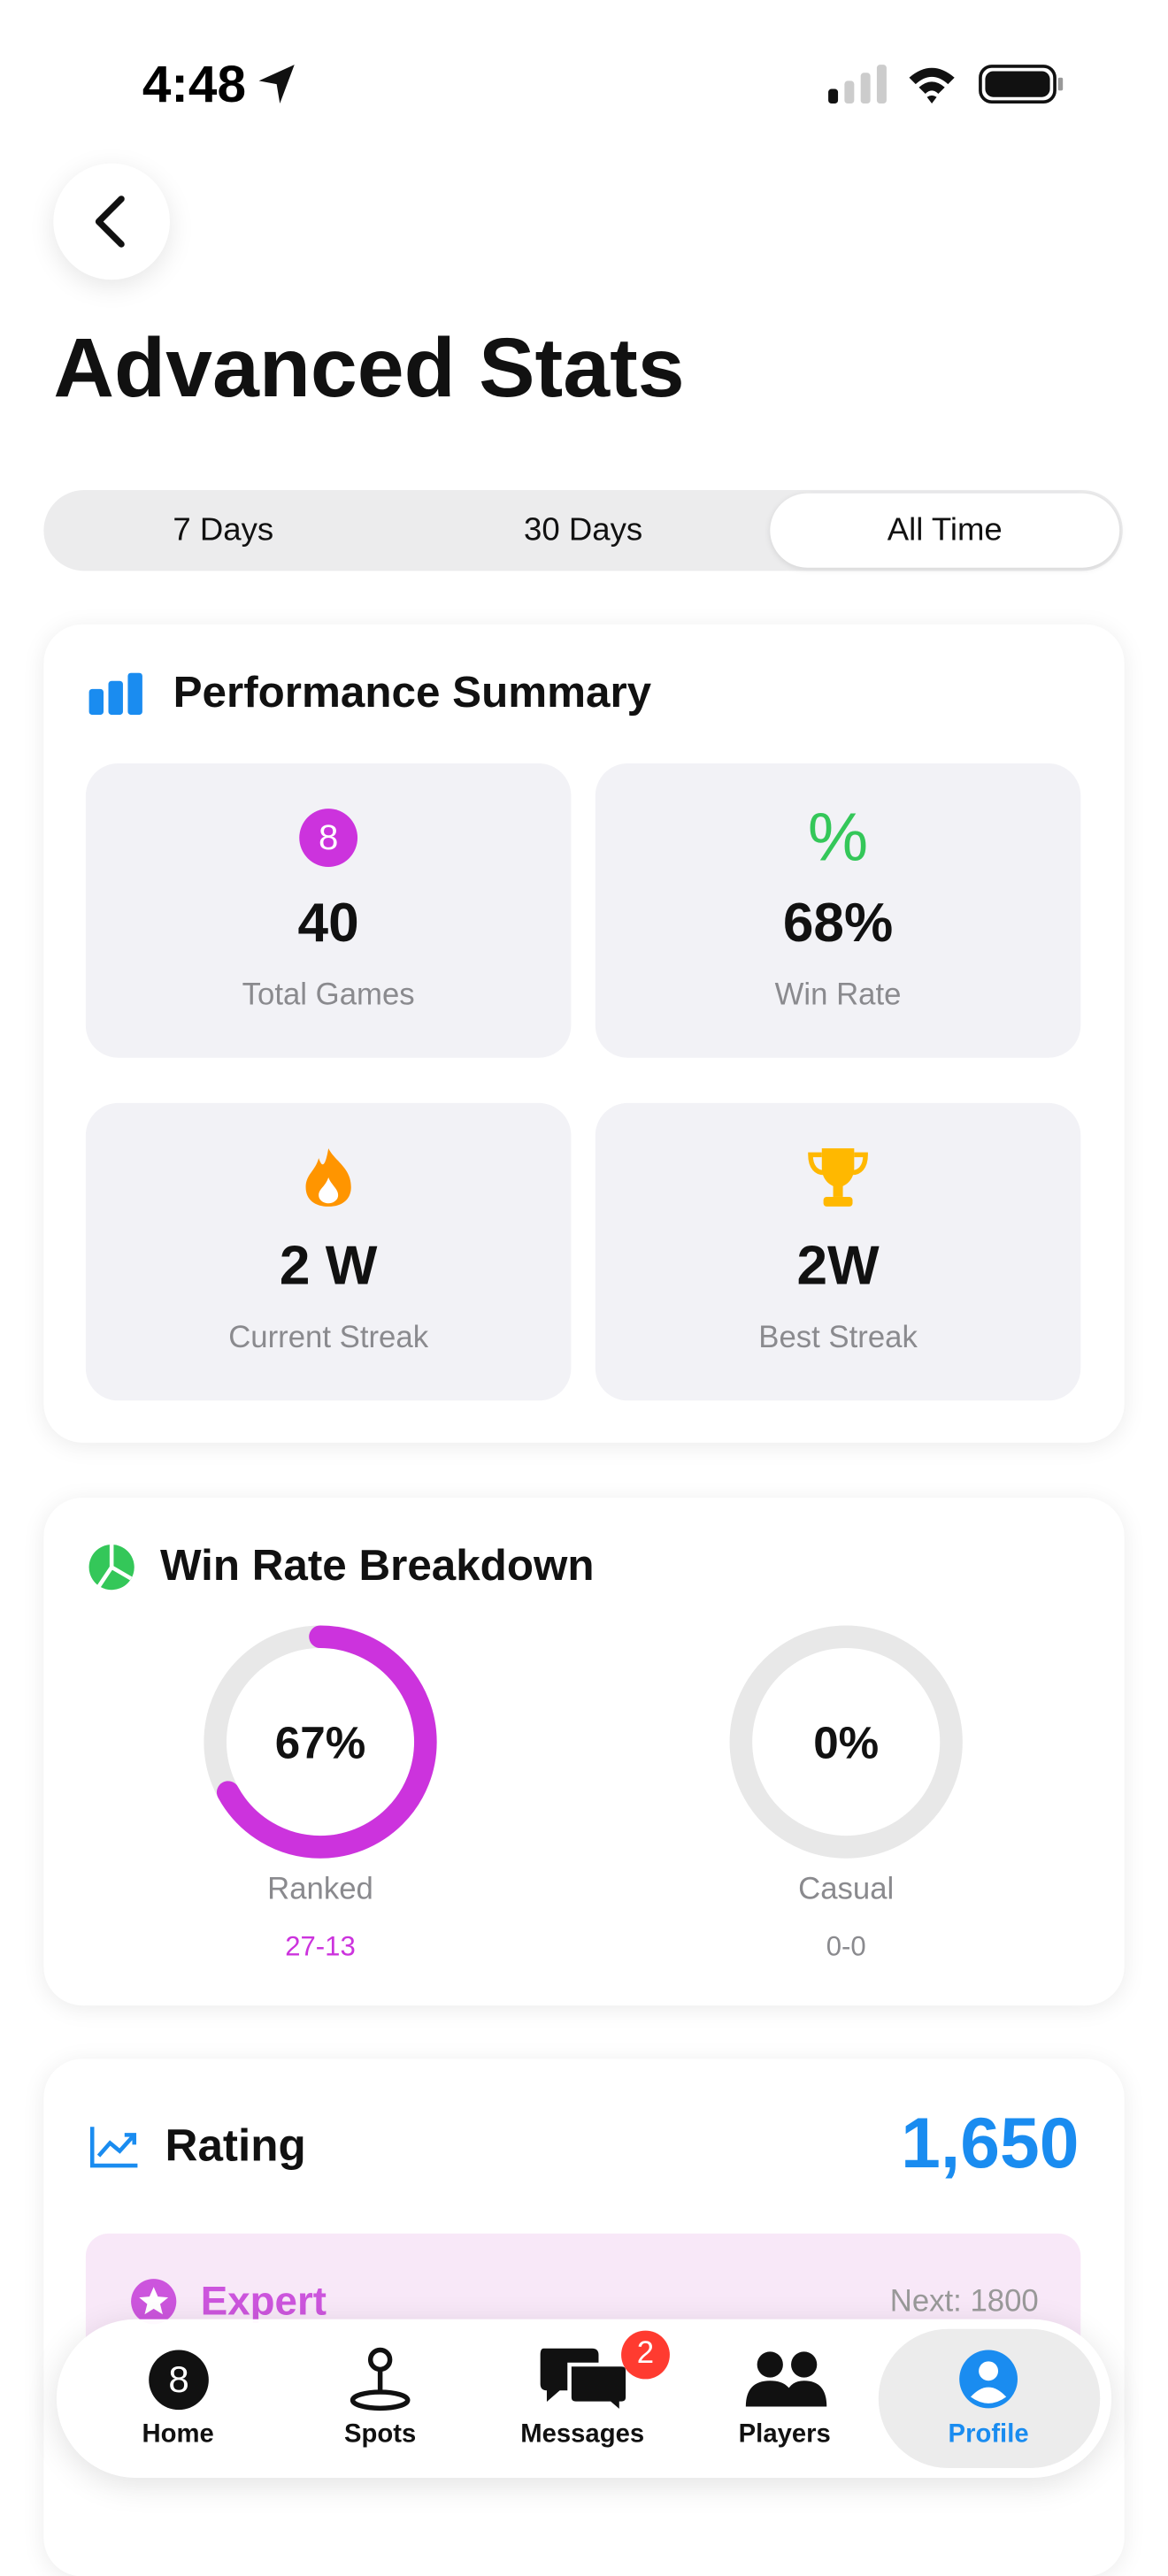 This screenshot has width=1168, height=2576. I want to click on rings: 67% Ranked 27-13 0% Casual 0-0, so click(583, 1793).